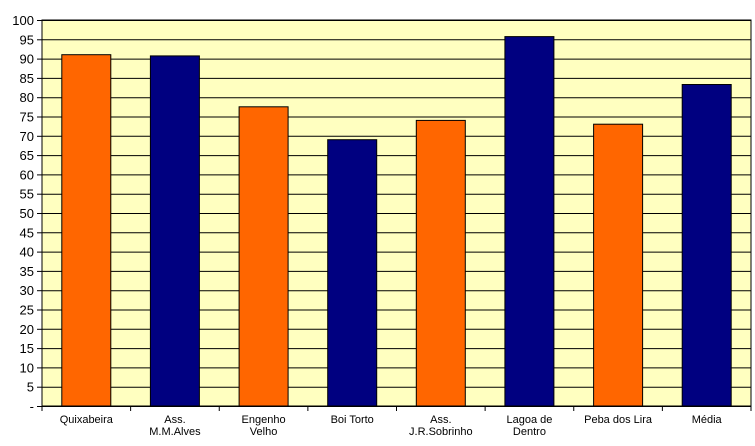 Image resolution: width=755 pixels, height=446 pixels. What do you see at coordinates (441, 426) in the screenshot?
I see `x-tick-label: Ass. J.R.Sobrinho` at bounding box center [441, 426].